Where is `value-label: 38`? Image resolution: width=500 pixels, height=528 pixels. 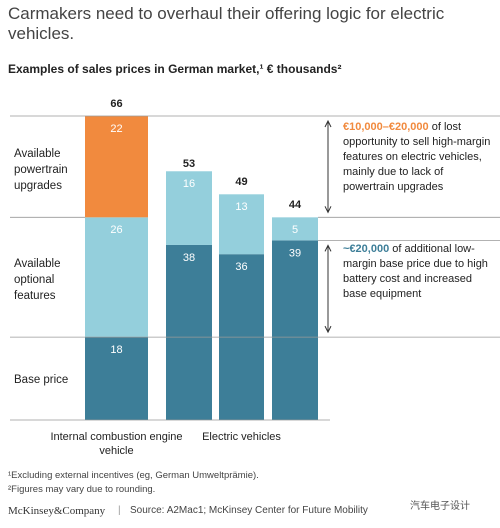 value-label: 38 is located at coordinates (189, 258).